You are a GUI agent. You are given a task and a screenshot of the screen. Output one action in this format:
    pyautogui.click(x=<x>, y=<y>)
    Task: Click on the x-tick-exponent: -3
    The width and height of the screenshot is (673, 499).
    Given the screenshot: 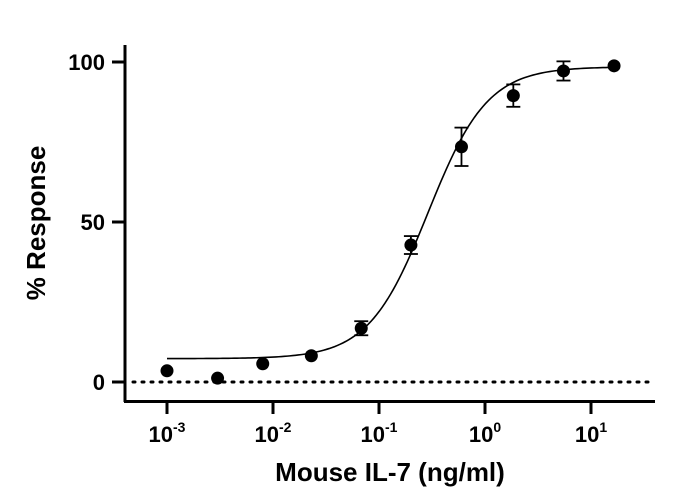 What is the action you would take?
    pyautogui.click(x=179, y=427)
    